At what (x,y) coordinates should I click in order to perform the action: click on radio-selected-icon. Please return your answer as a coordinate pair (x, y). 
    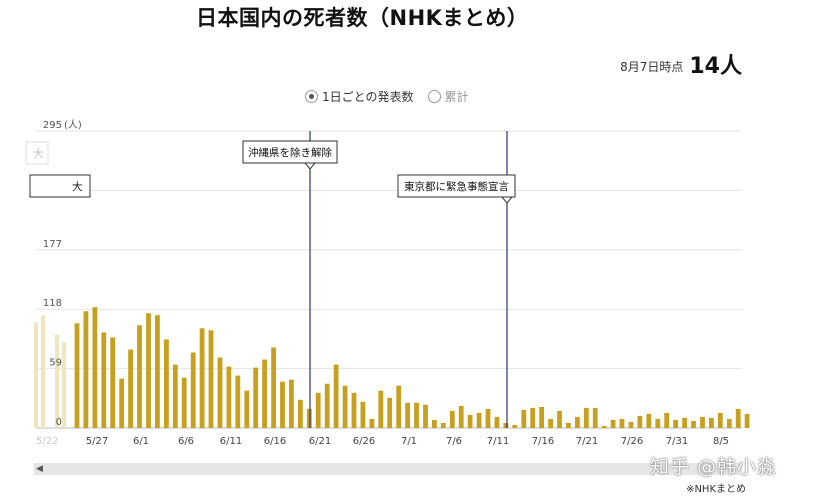
    Looking at the image, I should click on (311, 96).